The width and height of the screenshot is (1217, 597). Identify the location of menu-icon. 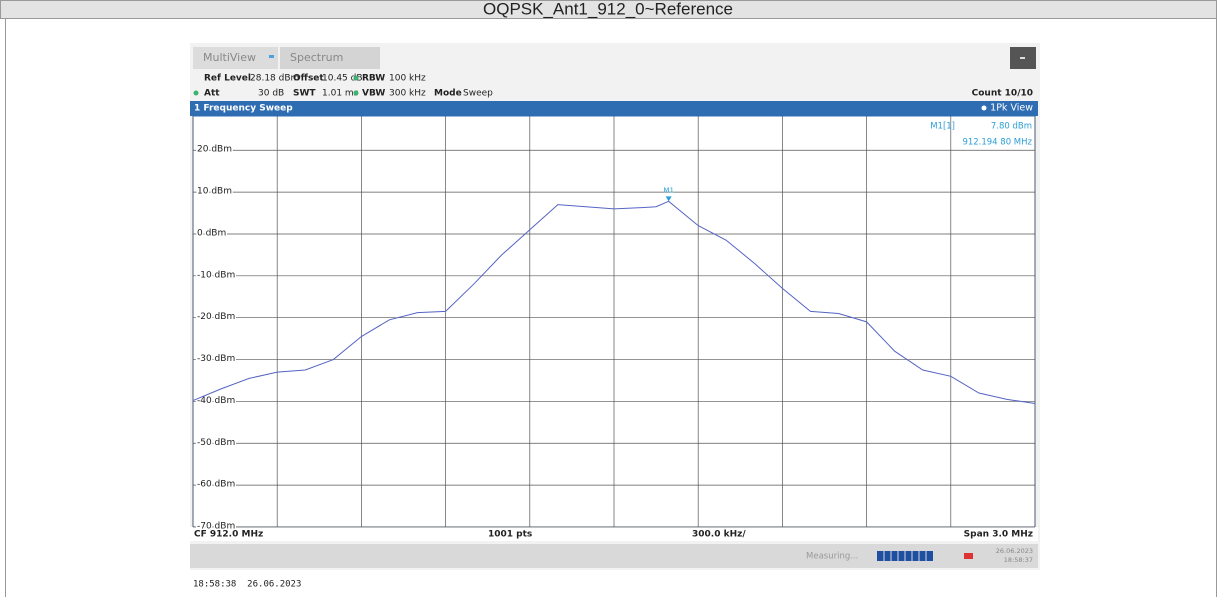
(1022, 58).